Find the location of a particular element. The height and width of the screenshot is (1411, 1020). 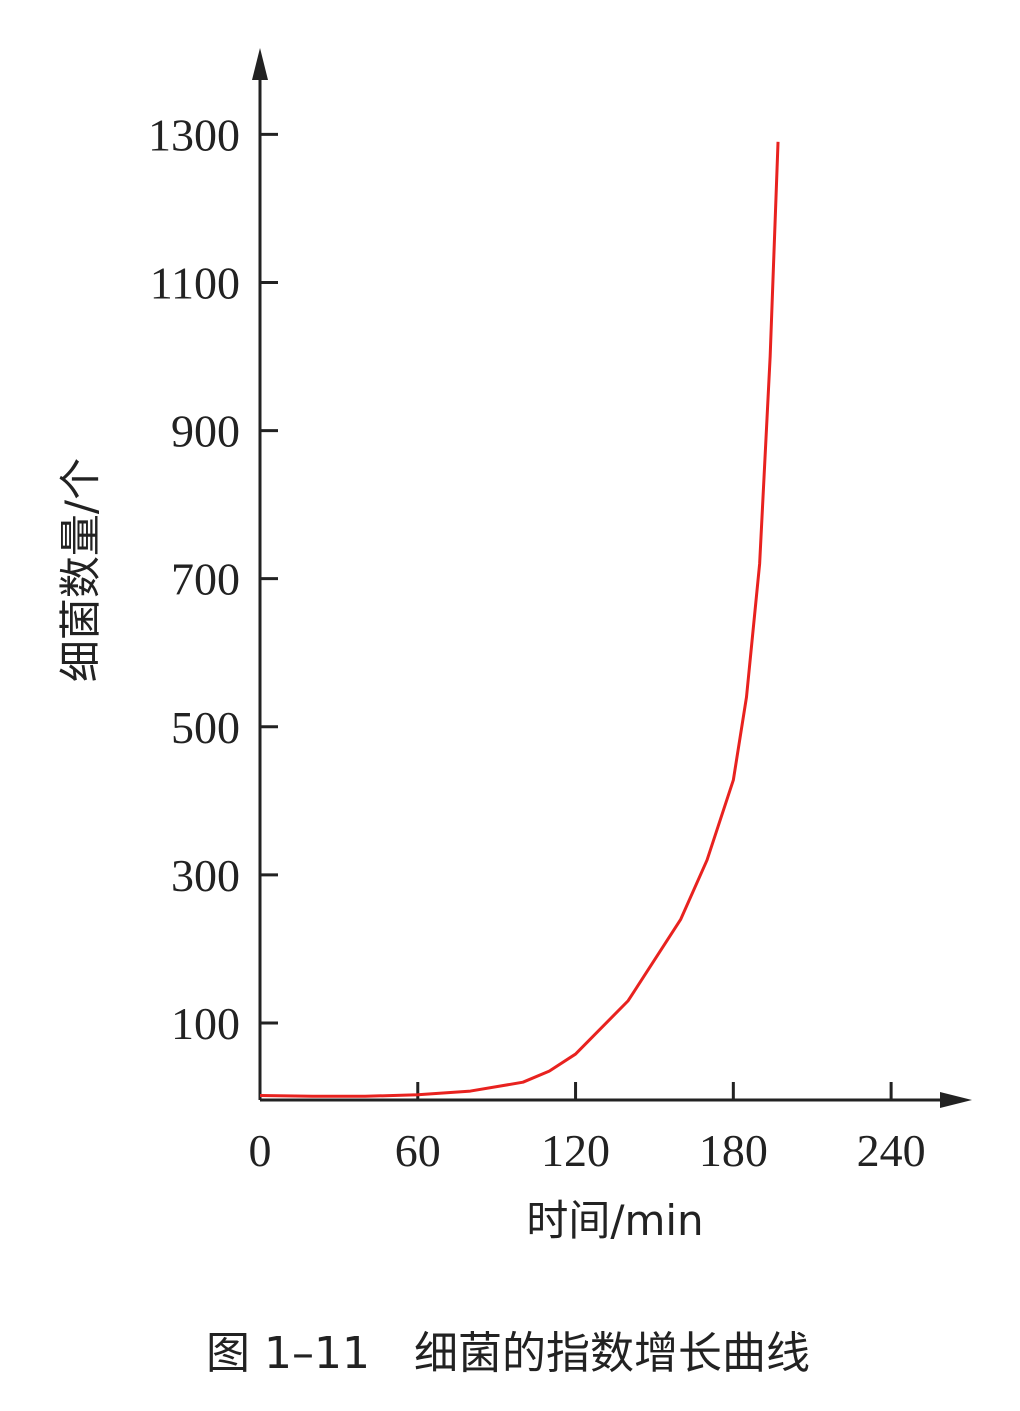

x-tick-label: 240 is located at coordinates (891, 1150).